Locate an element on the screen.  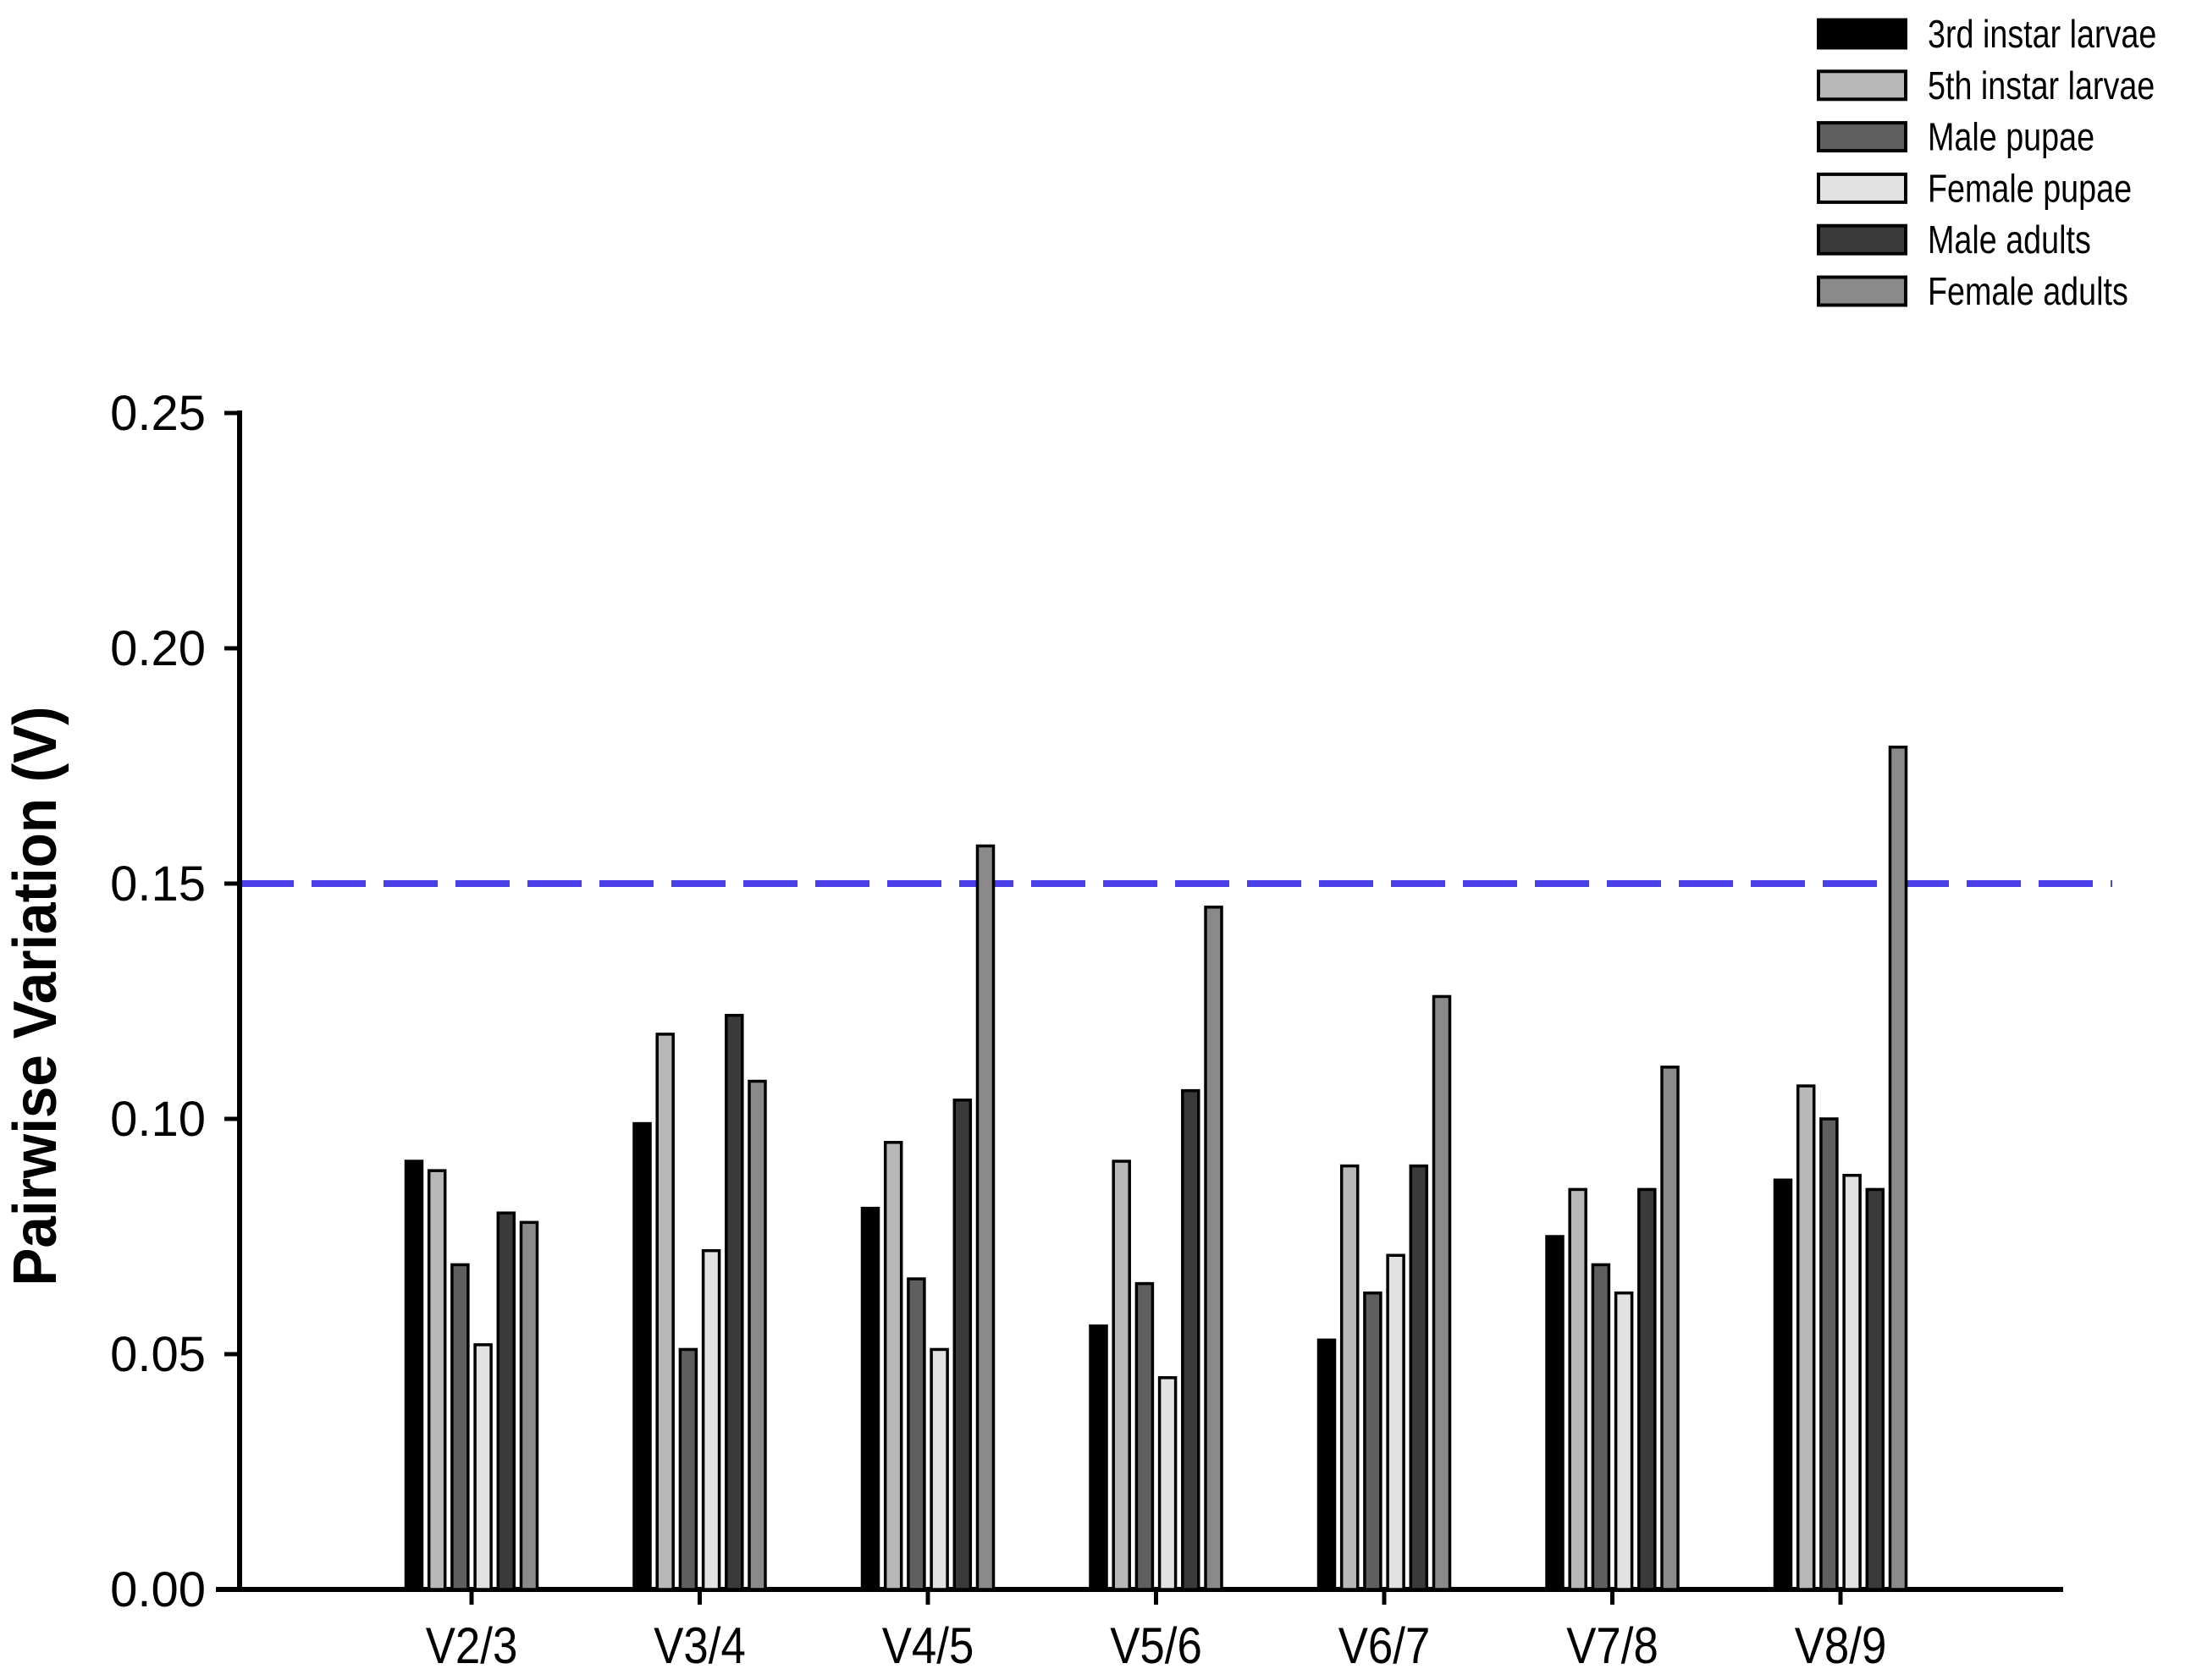
x-tick-label: V6/7 is located at coordinates (1385, 1645).